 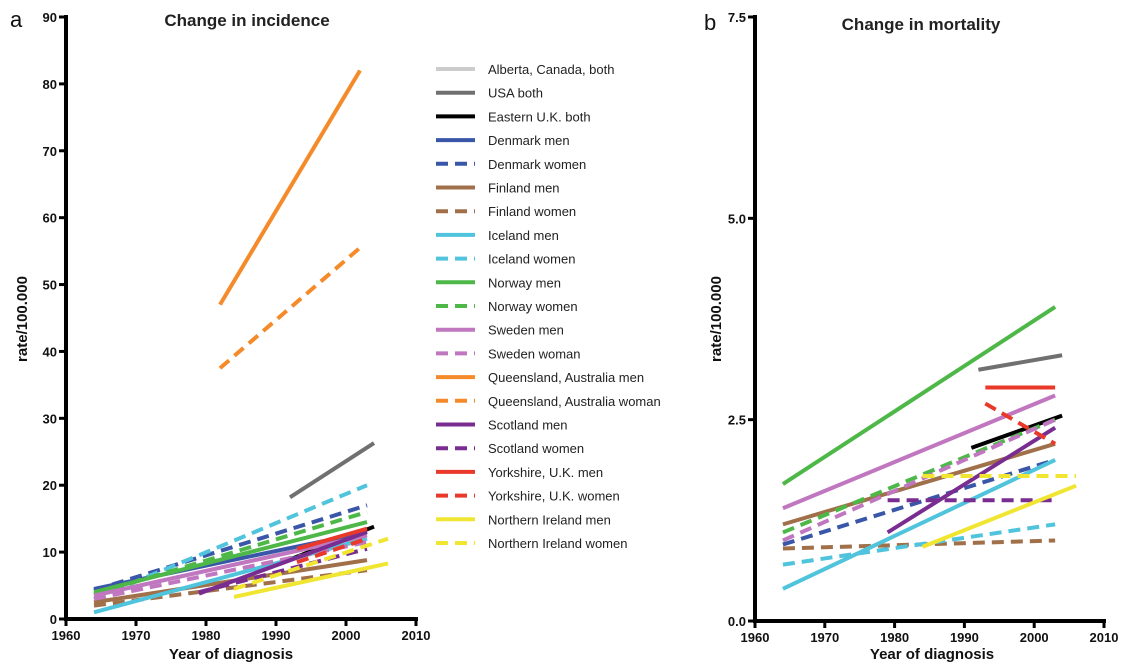 I want to click on legend-label-scotland-men: Scotland men, so click(x=528, y=425).